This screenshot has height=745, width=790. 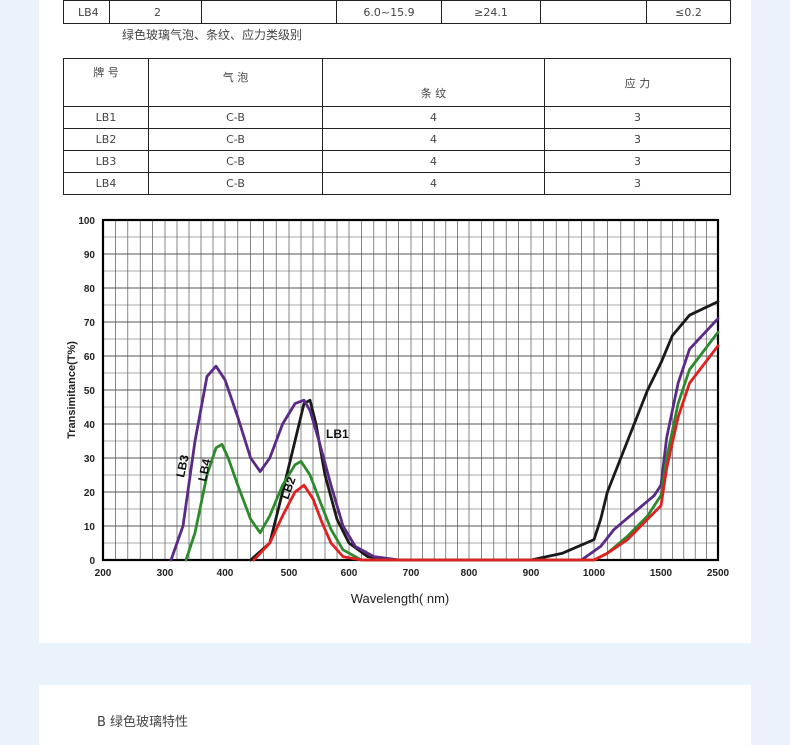 What do you see at coordinates (165, 573) in the screenshot?
I see `x-tick-label: 300` at bounding box center [165, 573].